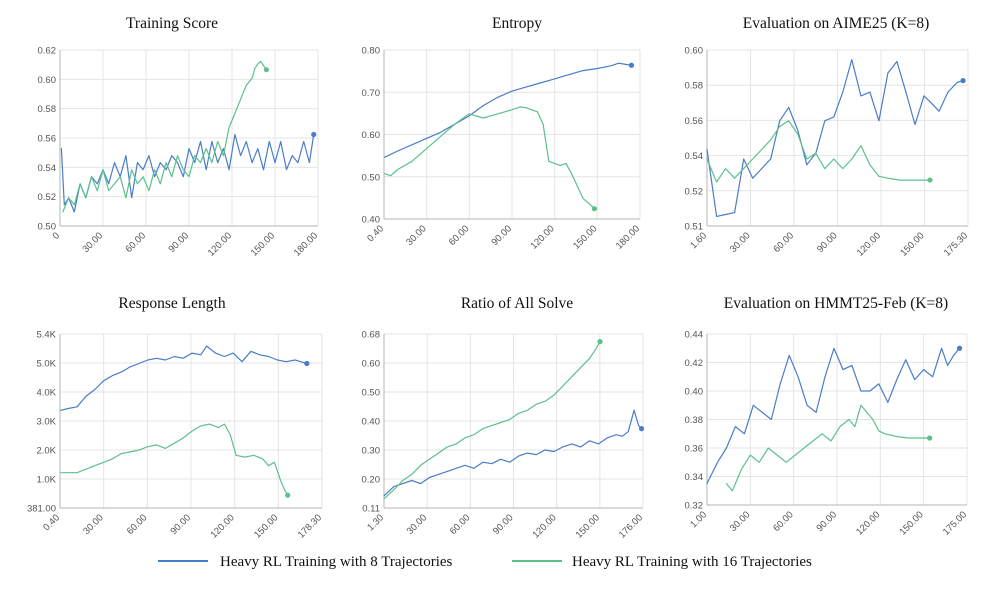 Image resolution: width=997 pixels, height=597 pixels. I want to click on y-tick-label: 0.20, so click(371, 480).